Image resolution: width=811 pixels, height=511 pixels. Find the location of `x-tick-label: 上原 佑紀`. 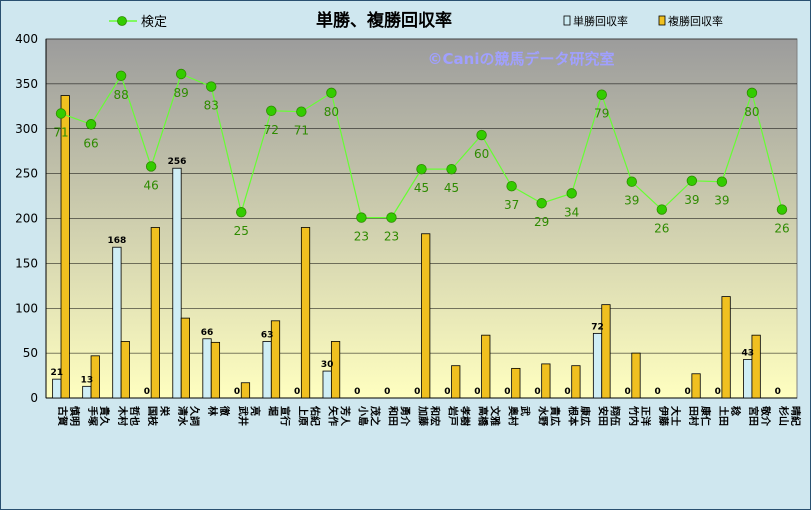

x-tick-label: 上原 佑紀 is located at coordinates (308, 415).